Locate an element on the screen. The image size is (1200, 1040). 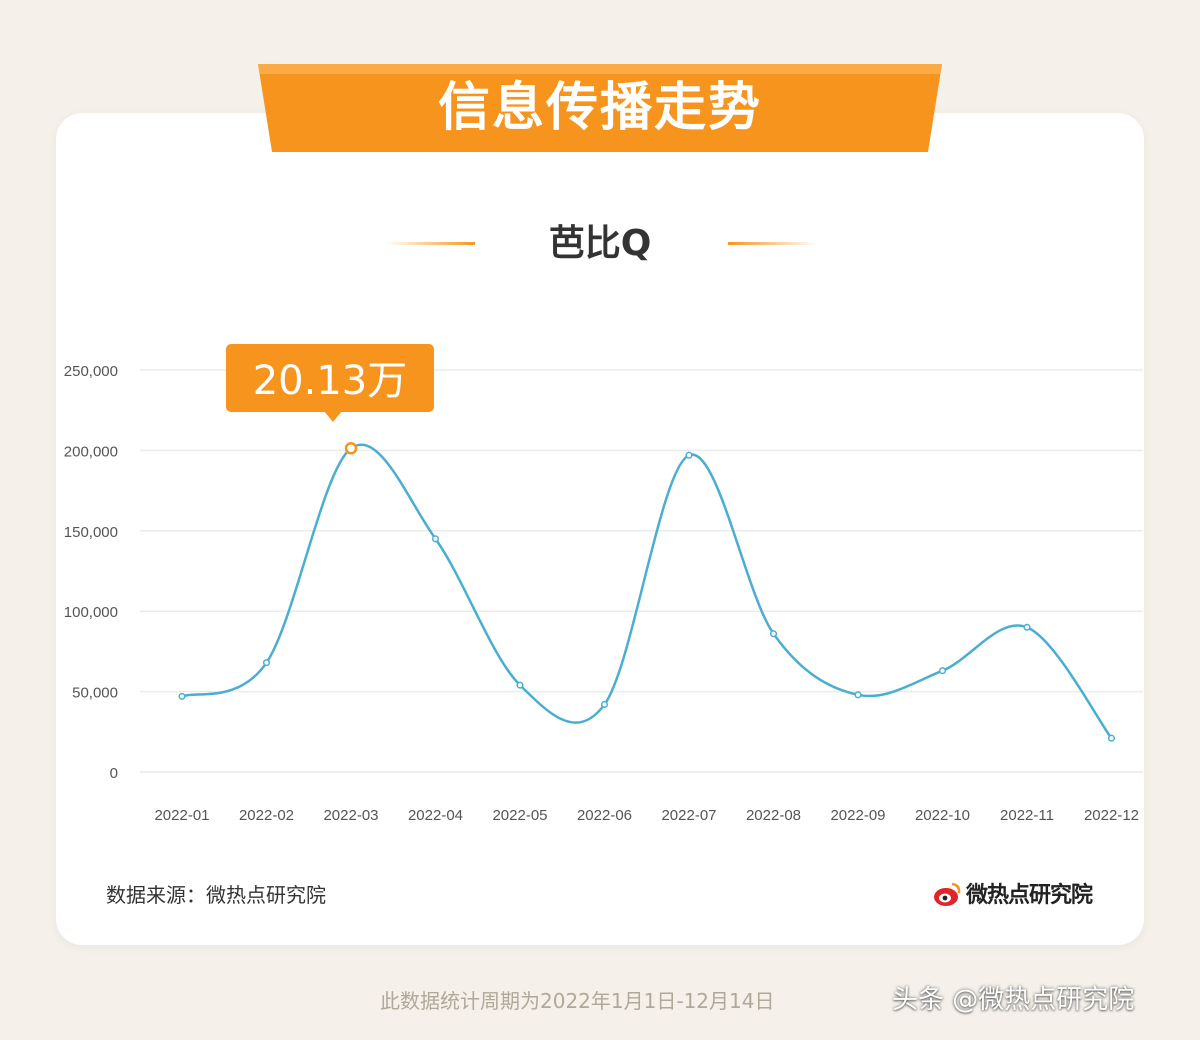
x-tick-label: 2022-09 is located at coordinates (857, 815).